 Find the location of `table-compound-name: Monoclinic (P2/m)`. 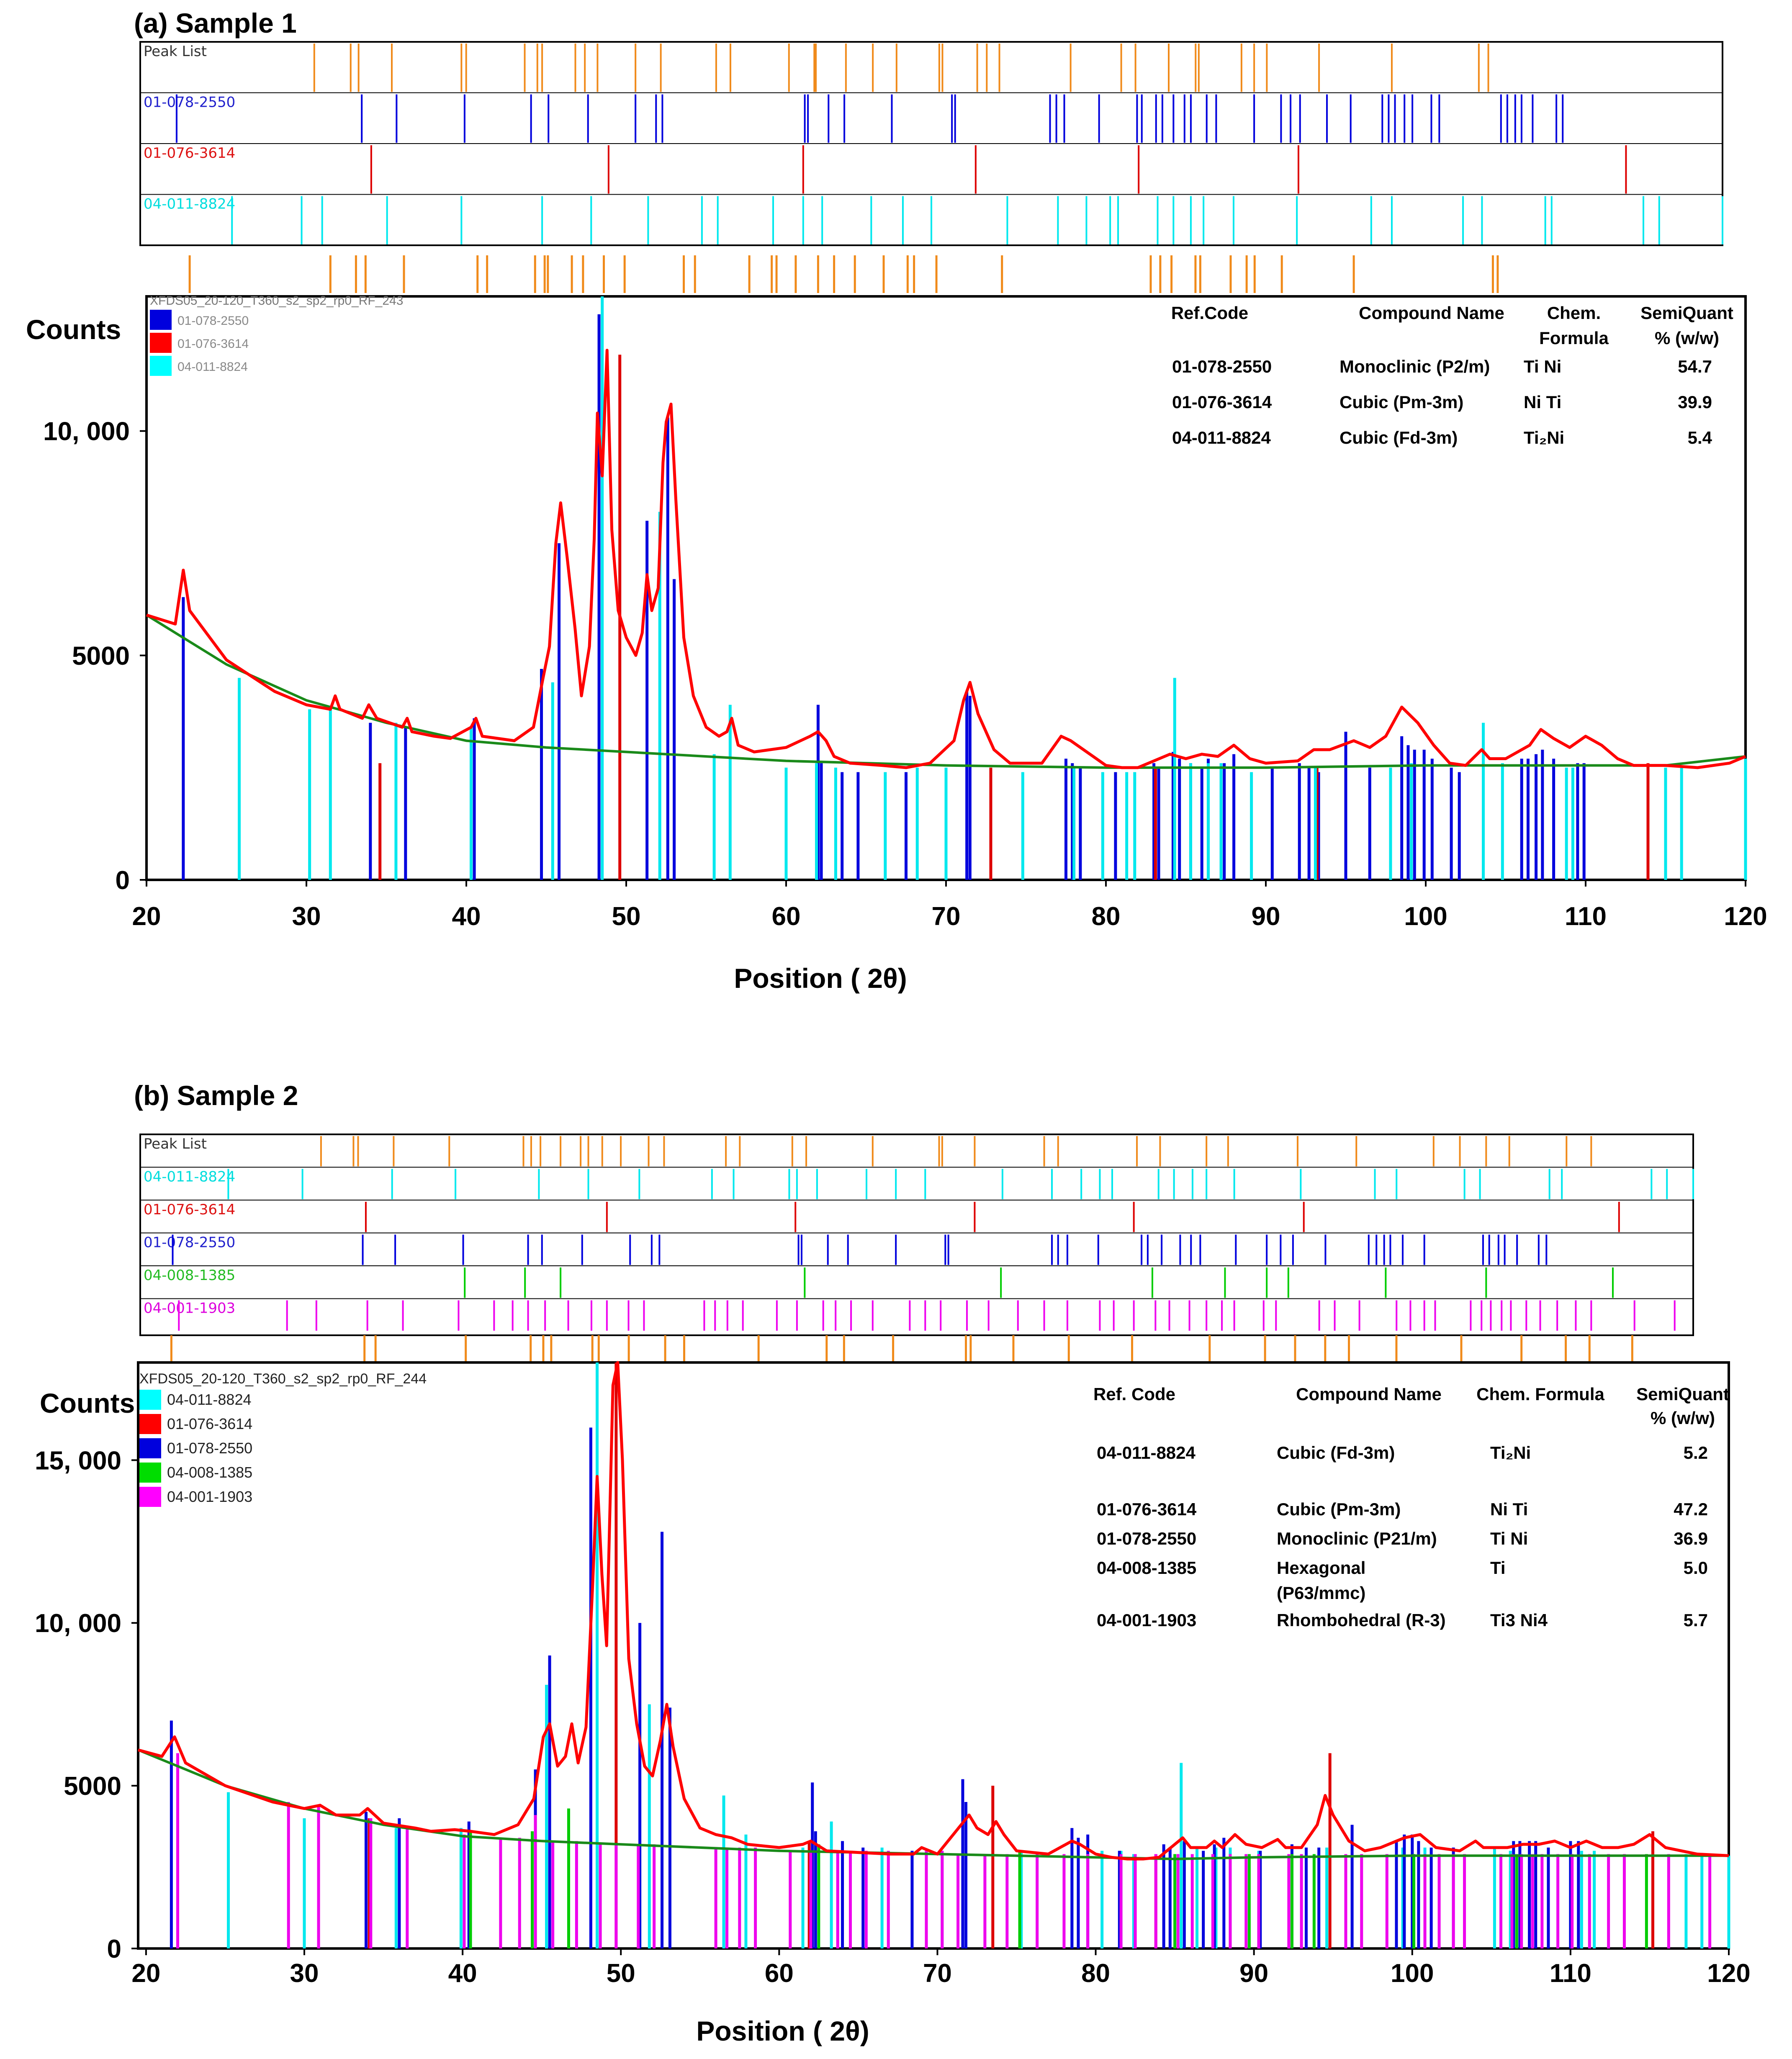

table-compound-name: Monoclinic (P2/m) is located at coordinates (1415, 366).